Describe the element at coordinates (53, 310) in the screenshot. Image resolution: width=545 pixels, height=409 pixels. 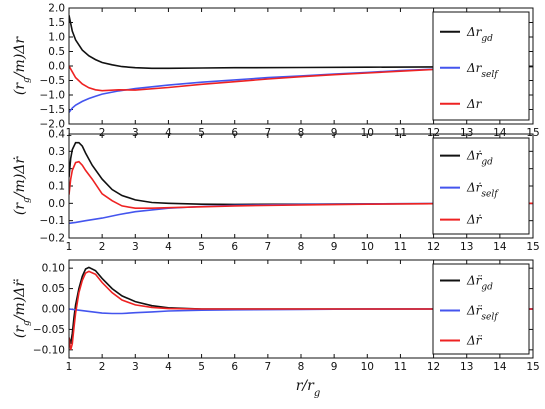
I see `y-tick-label: 0.00` at that location.